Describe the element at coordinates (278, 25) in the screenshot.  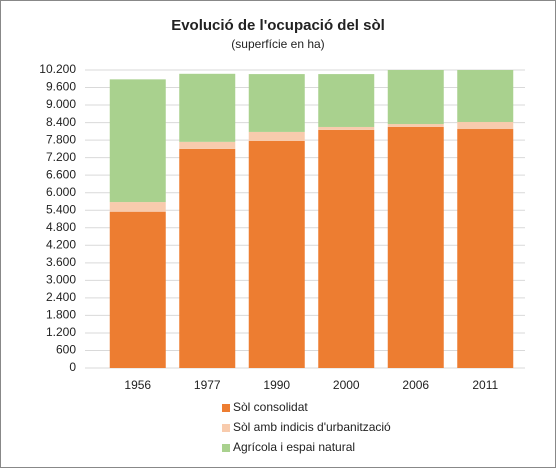
I see `chart-title: Evolució de l'ocupació del sòl` at that location.